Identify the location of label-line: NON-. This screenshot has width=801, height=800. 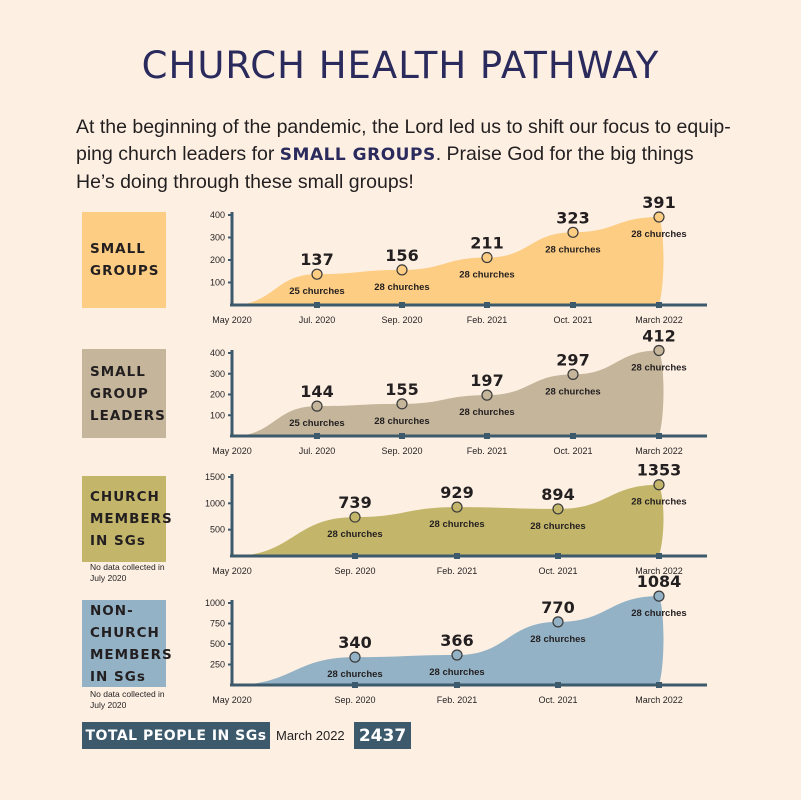
(112, 610).